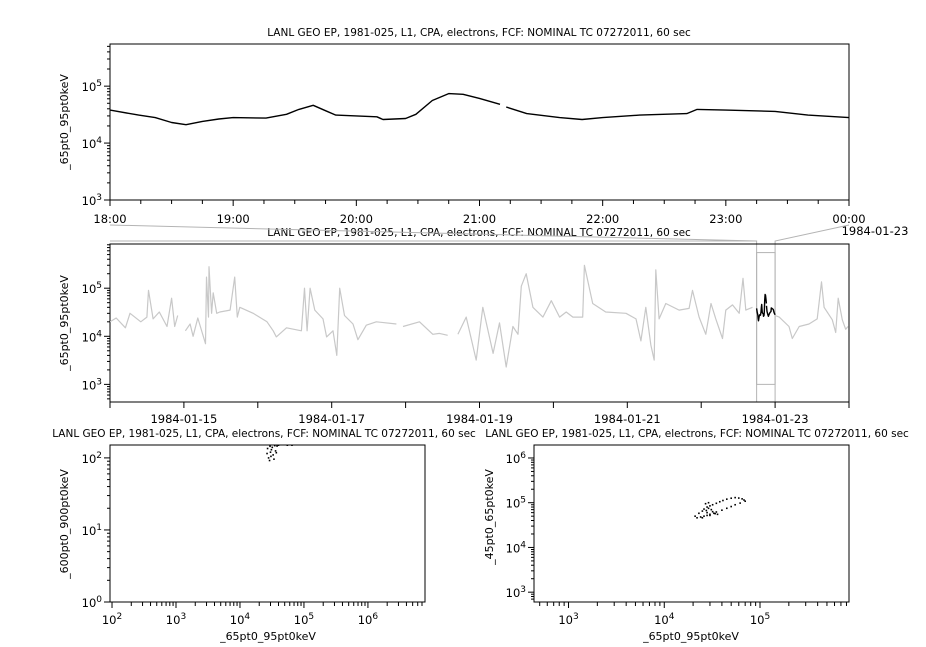 The height and width of the screenshot is (647, 926). Describe the element at coordinates (64, 524) in the screenshot. I see `y-axis-label: _600pt0_900pt0keV` at that location.